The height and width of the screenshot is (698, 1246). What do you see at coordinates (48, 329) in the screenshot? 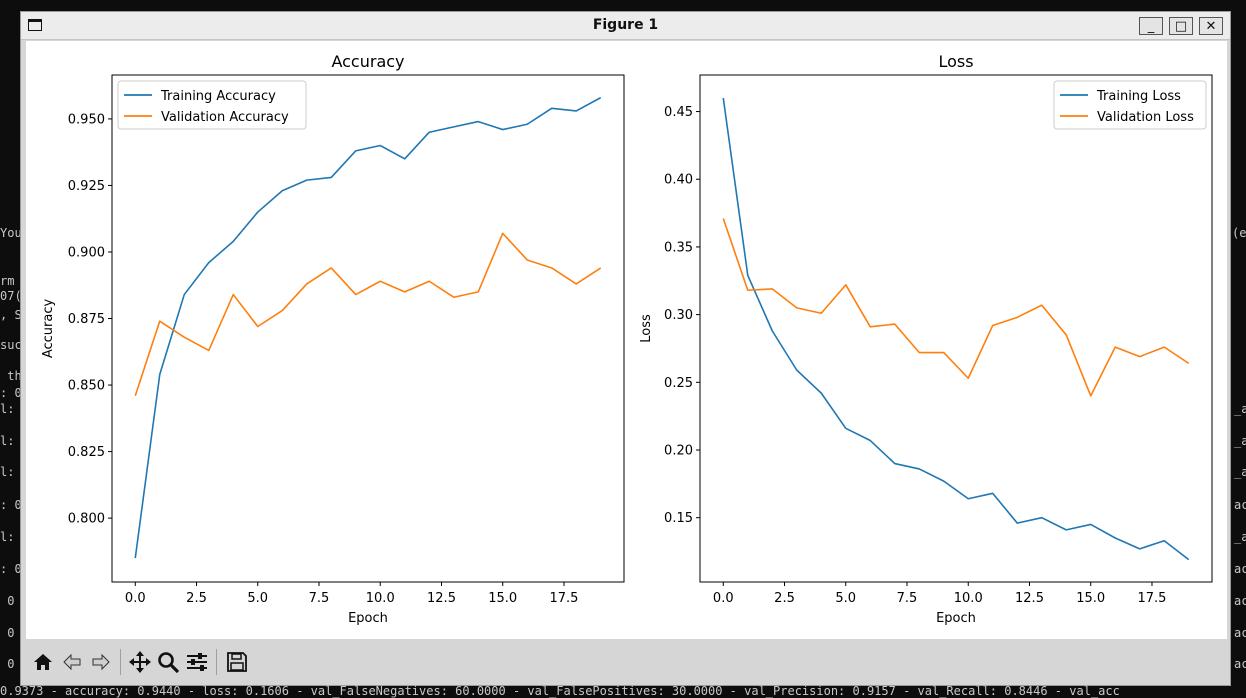
I see `y-axis-label: Accuracy` at bounding box center [48, 329].